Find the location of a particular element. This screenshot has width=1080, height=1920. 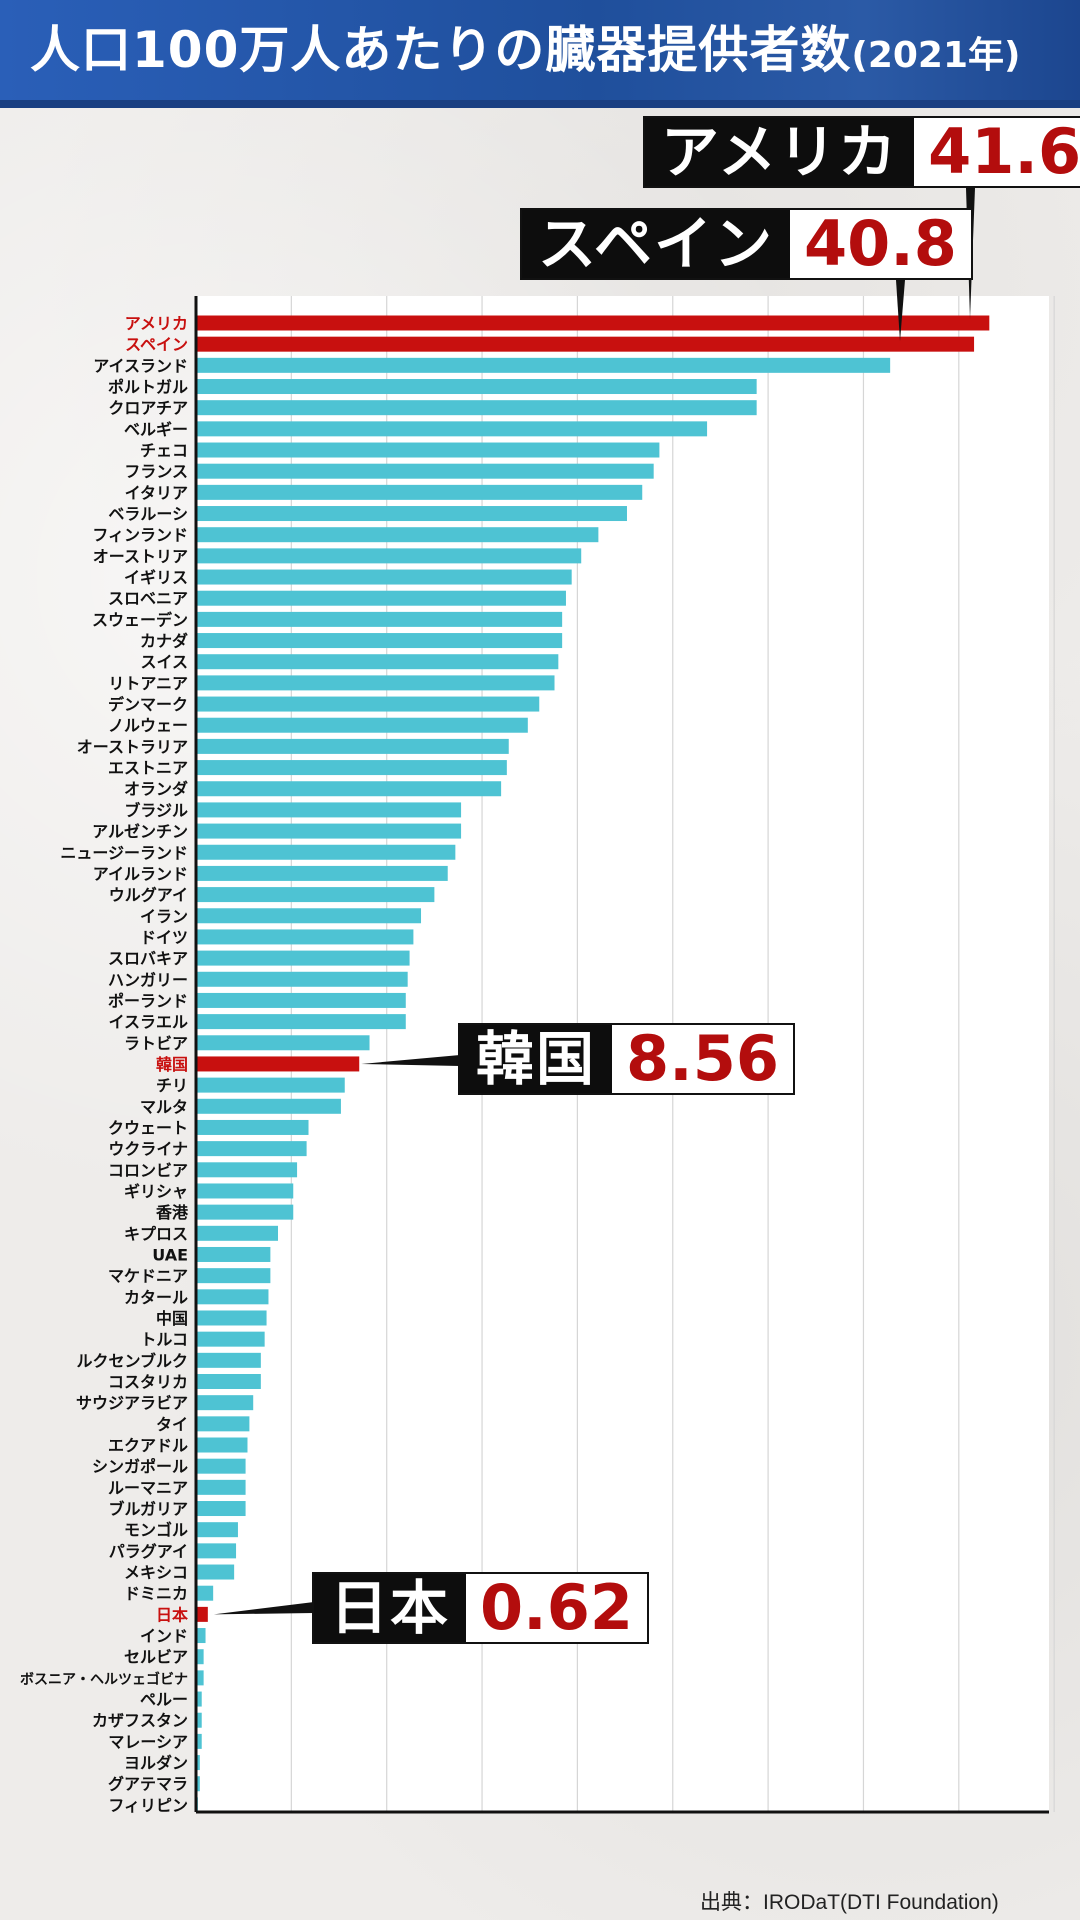

category-label: エクアドル is located at coordinates (148, 1445).